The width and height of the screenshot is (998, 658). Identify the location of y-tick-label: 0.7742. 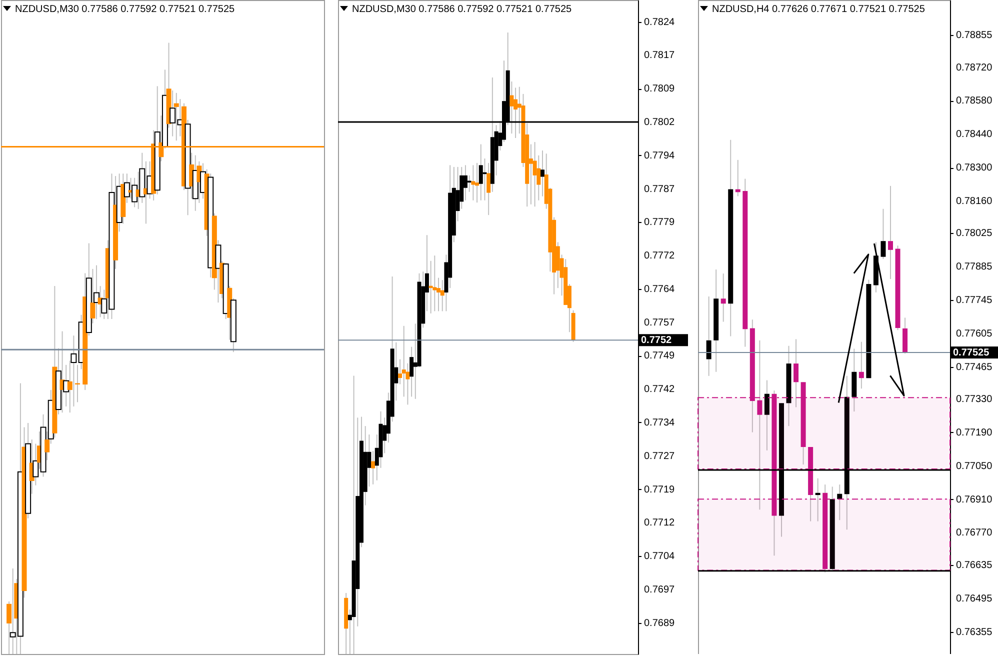
(660, 390).